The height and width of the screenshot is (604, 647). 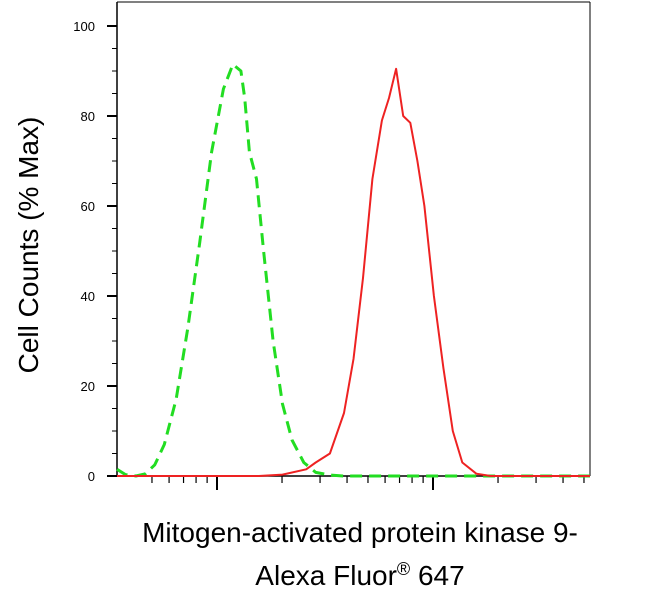 I want to click on x-axis-title-line2: Alexa Fluor® 647, so click(x=359, y=575).